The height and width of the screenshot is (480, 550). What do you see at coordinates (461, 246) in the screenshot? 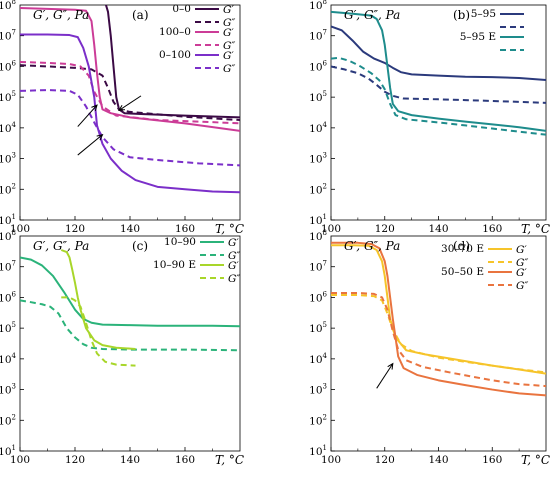
I see `panel-tag: (d)` at bounding box center [461, 246].